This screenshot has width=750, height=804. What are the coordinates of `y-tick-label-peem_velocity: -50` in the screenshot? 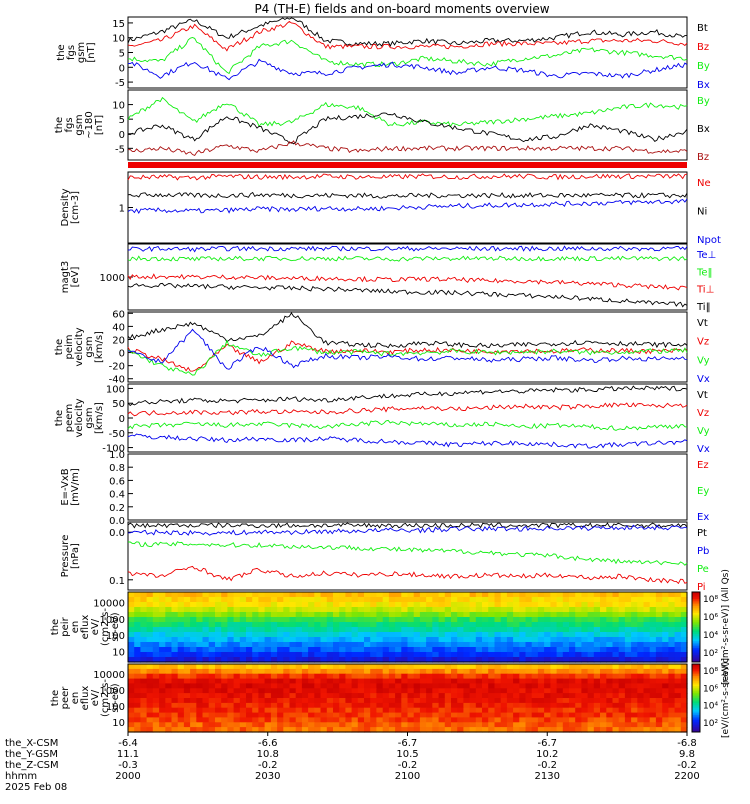 It's located at (117, 434).